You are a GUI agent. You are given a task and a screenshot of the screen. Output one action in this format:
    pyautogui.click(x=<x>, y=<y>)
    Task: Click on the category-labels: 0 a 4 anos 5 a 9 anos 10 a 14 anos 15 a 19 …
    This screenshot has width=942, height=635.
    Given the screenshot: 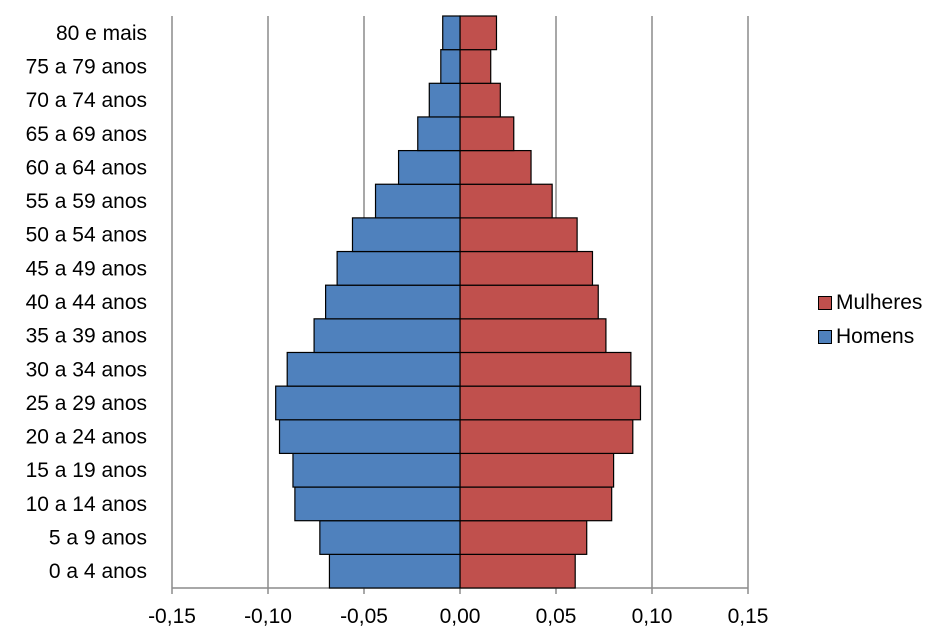 What is the action you would take?
    pyautogui.click(x=86, y=302)
    